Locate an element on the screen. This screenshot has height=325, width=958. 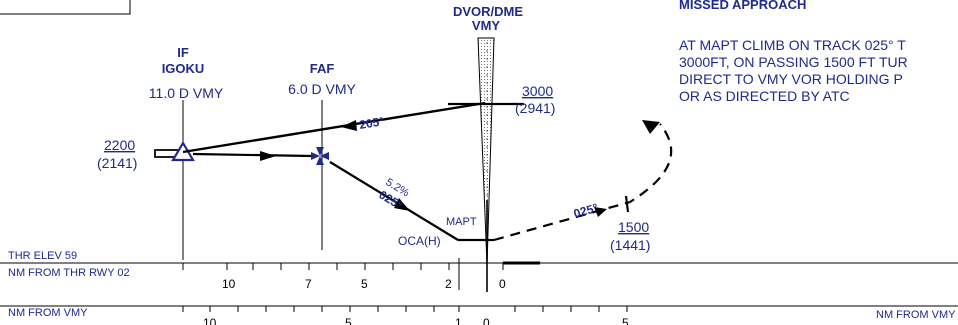
thr-tick-7: 7 is located at coordinates (308, 284).